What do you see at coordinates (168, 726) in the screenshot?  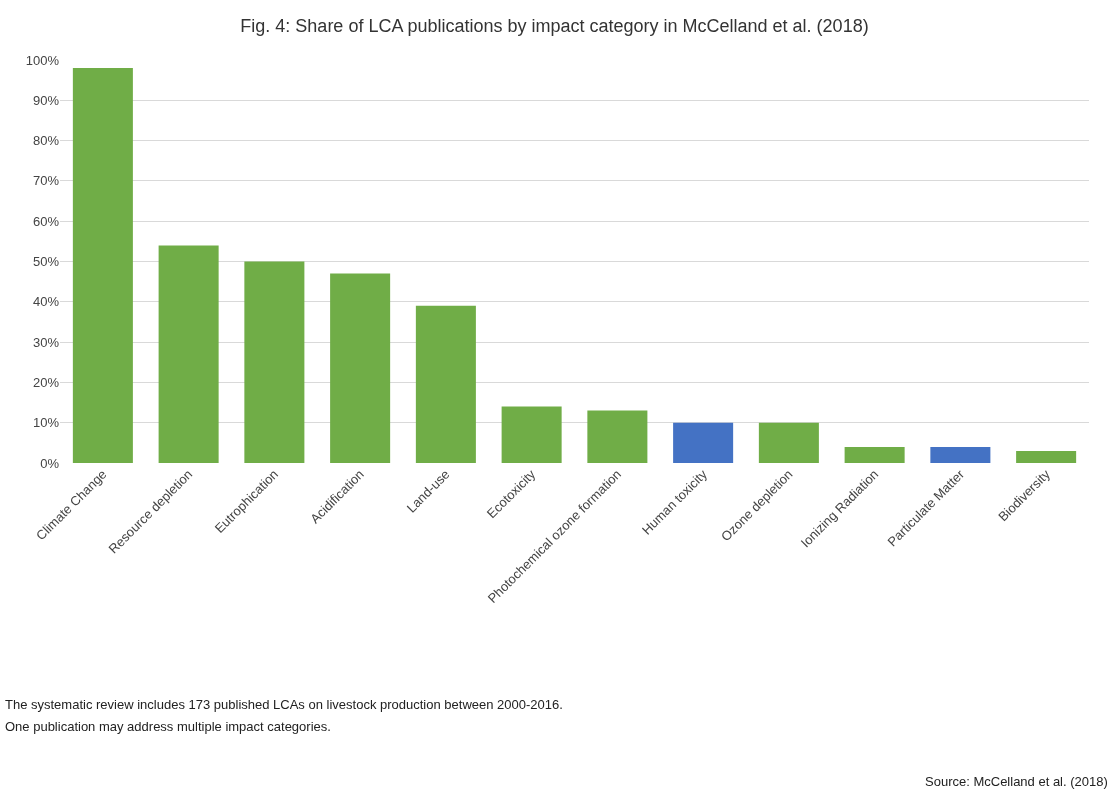 I see `text: One publication may address multiple impact categories.` at bounding box center [168, 726].